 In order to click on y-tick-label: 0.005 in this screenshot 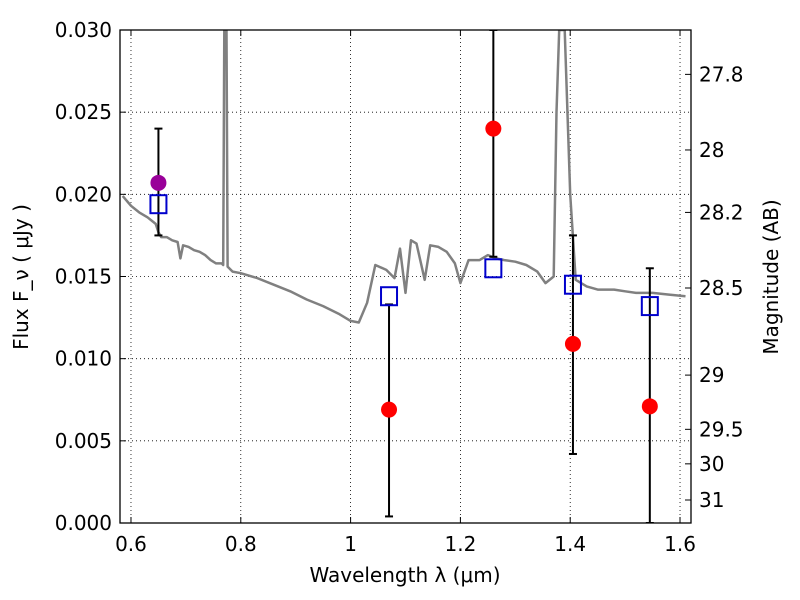, I will do `click(83, 441)`.